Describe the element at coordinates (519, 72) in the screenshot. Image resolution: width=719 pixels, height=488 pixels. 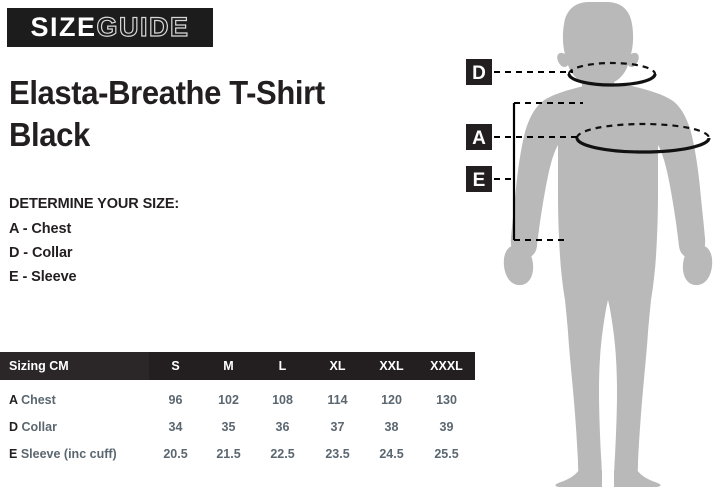
I see `badge-d-collar: D` at that location.